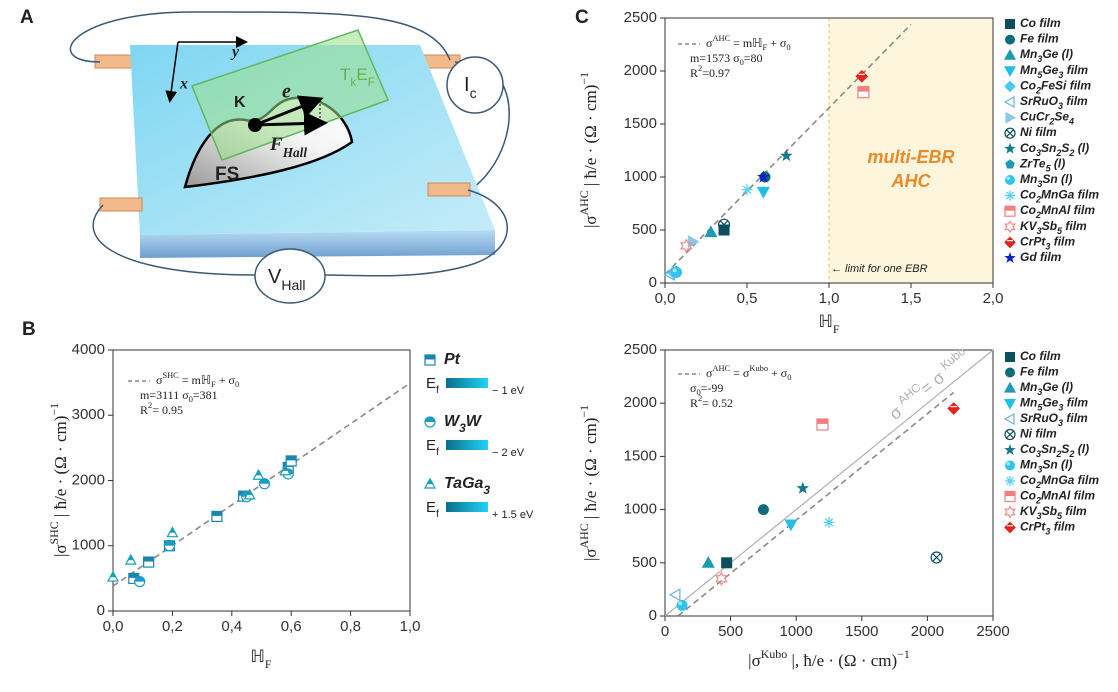 The height and width of the screenshot is (692, 1118). I want to click on legend-label: Mn3Ge (l), so click(1046, 55).